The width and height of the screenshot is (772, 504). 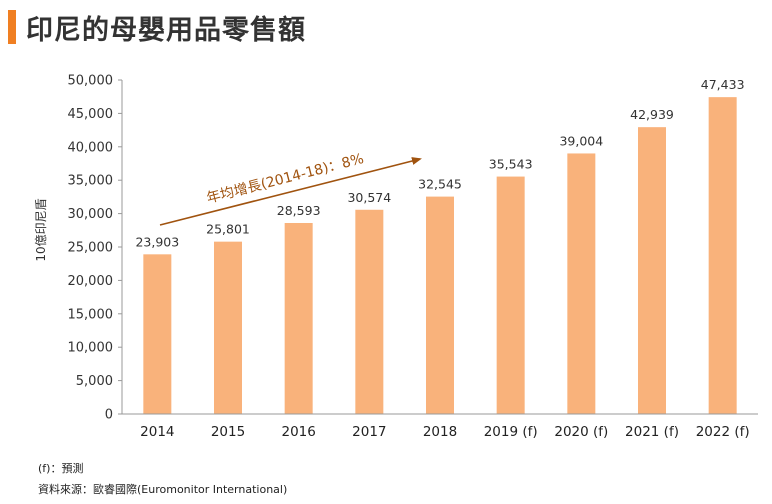 I want to click on x-tick-label: 2014, so click(x=157, y=432).